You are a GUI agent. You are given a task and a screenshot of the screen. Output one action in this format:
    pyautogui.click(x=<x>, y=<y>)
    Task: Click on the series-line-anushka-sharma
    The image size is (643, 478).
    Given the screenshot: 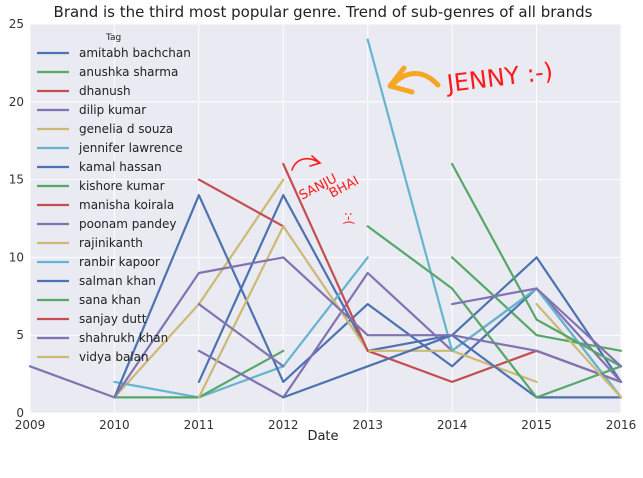 What is the action you would take?
    pyautogui.click(x=537, y=304)
    